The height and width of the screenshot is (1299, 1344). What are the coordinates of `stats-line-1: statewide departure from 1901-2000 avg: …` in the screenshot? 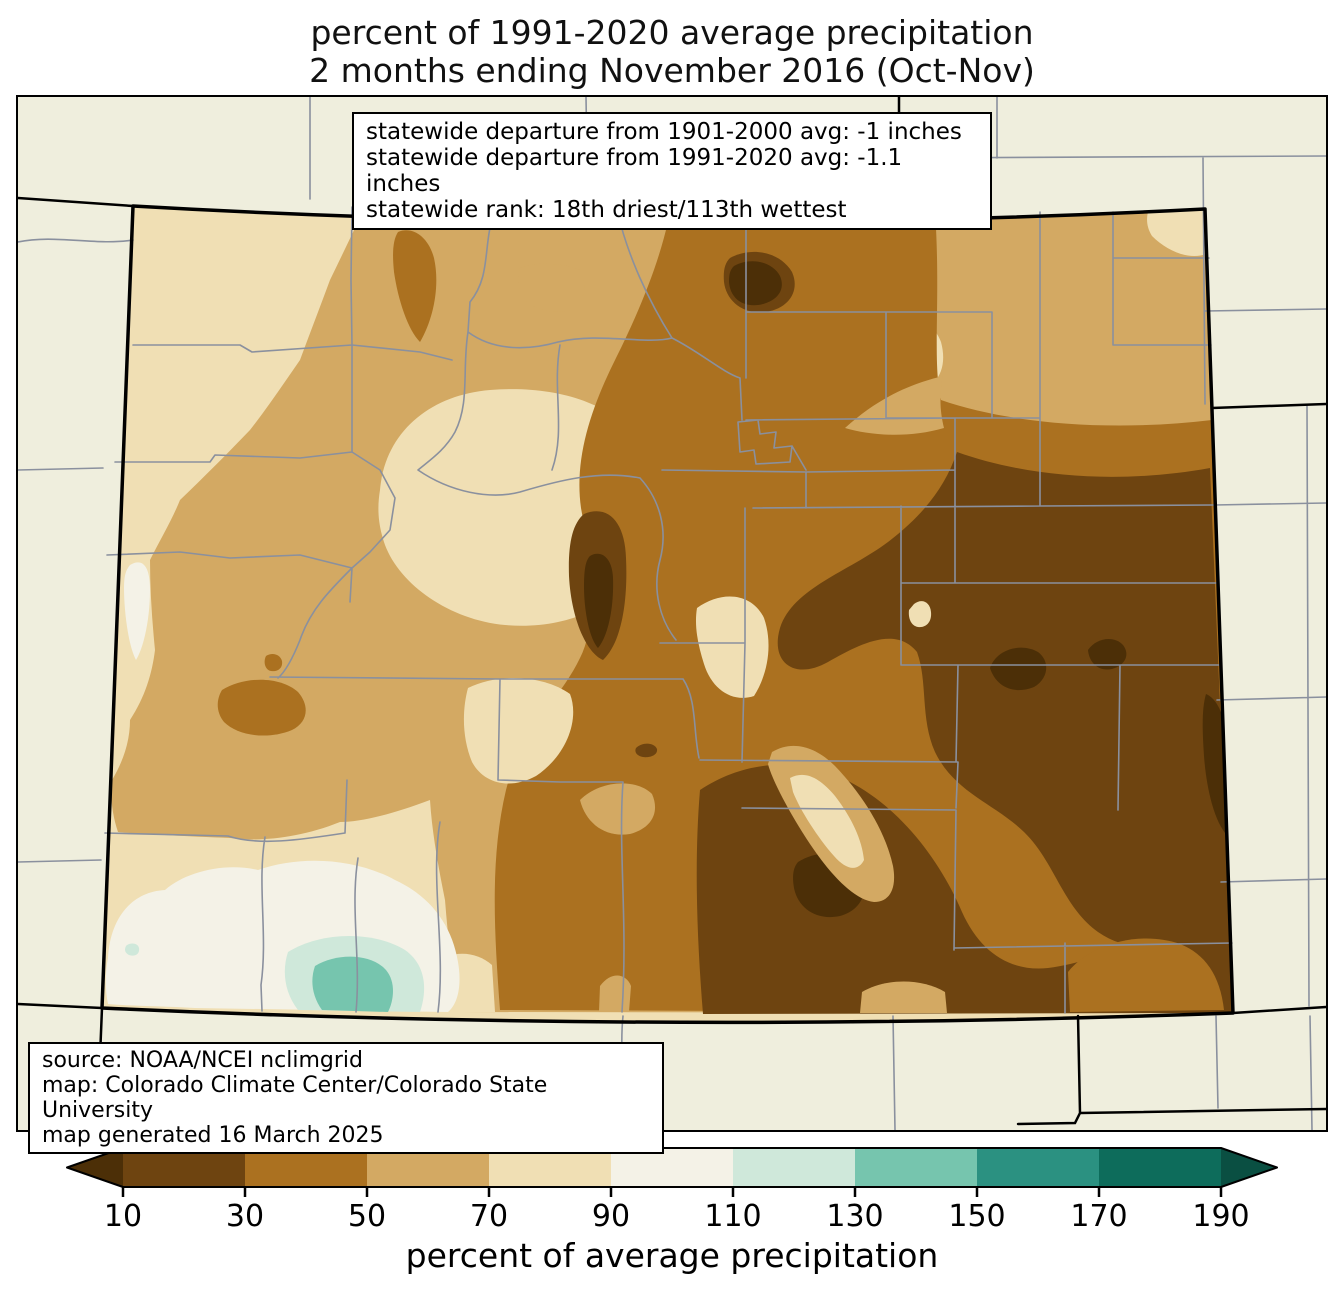 It's located at (664, 132).